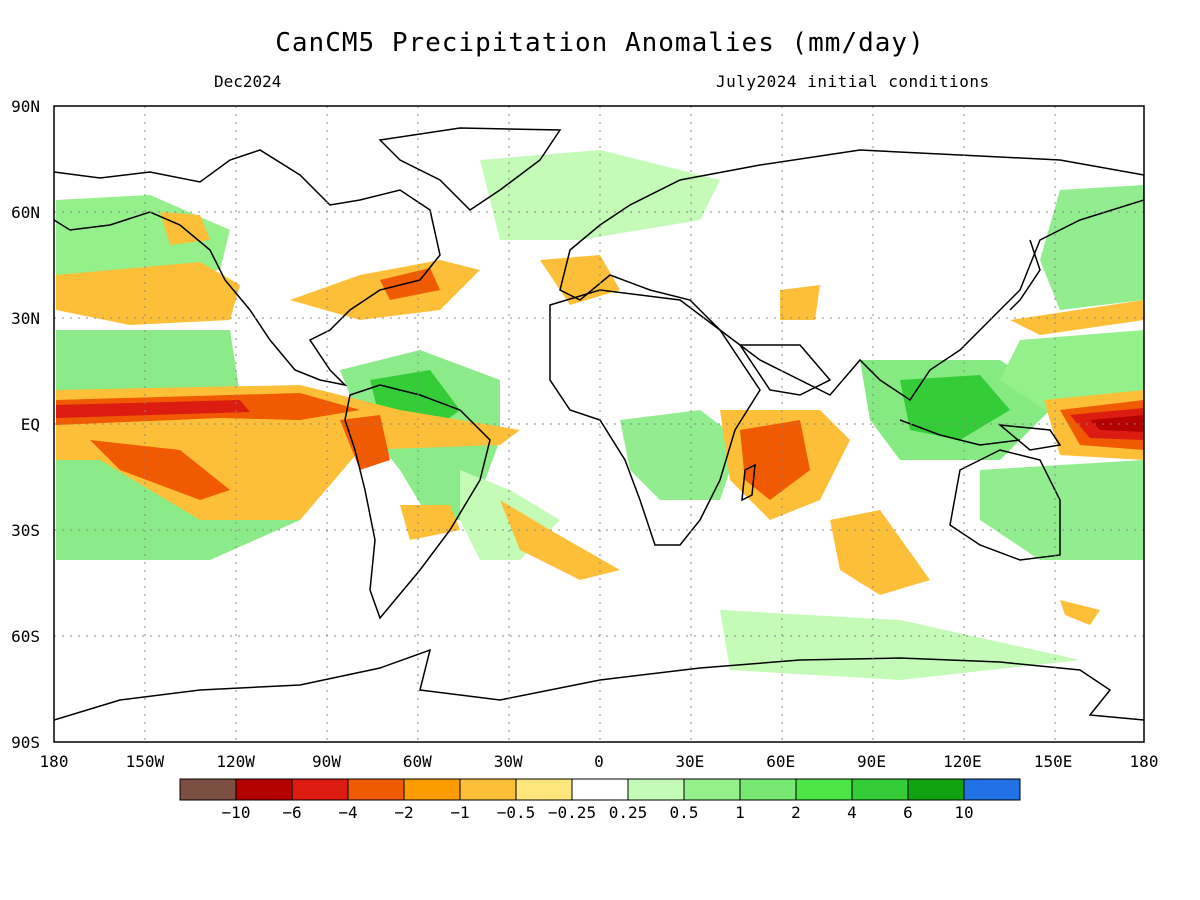 This screenshot has width=1200, height=900. I want to click on longitude-tick-label: 90E, so click(871, 761).